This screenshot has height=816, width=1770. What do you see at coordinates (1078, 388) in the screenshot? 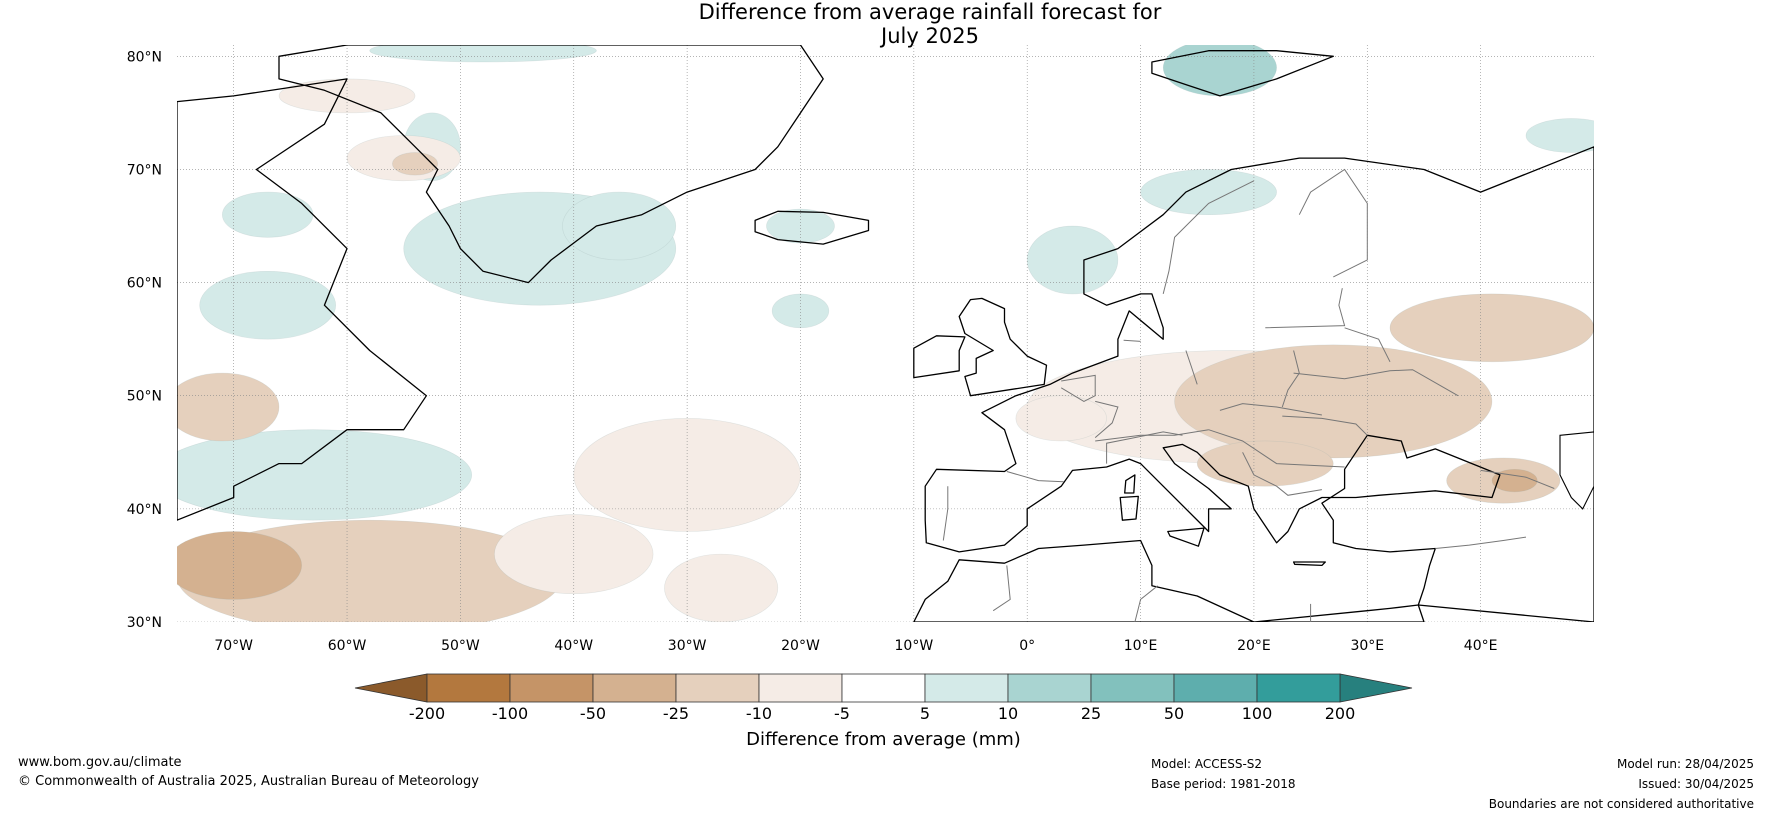
I see `border-benelux` at bounding box center [1078, 388].